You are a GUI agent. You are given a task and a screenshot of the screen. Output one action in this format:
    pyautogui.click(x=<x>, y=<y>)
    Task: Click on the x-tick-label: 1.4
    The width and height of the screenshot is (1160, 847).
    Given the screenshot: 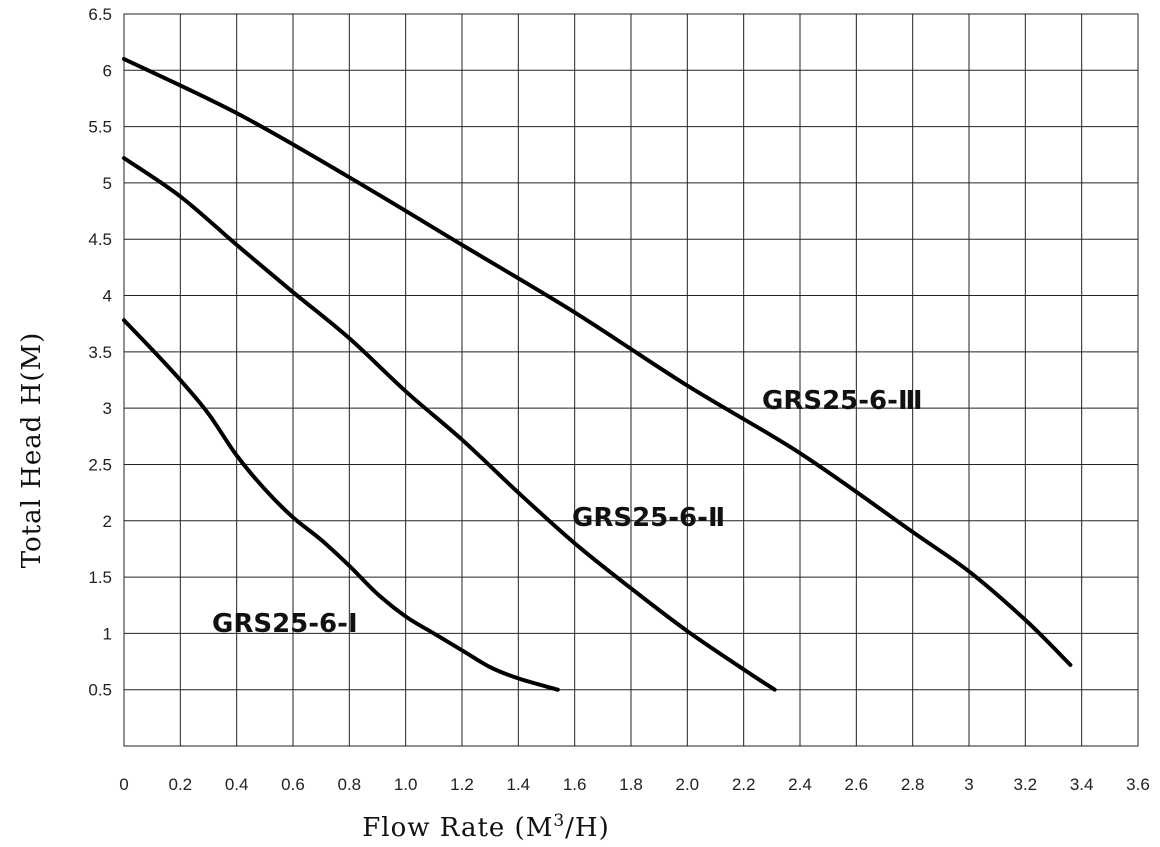 What is the action you would take?
    pyautogui.click(x=519, y=784)
    